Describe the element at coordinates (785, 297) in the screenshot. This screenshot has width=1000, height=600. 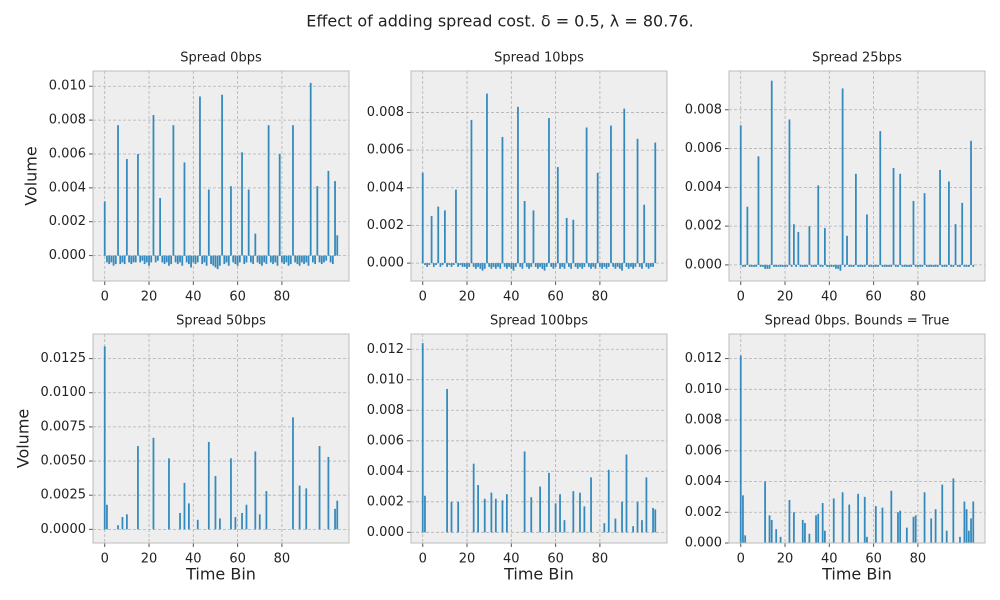
I see `x-tick-label: 20` at that location.